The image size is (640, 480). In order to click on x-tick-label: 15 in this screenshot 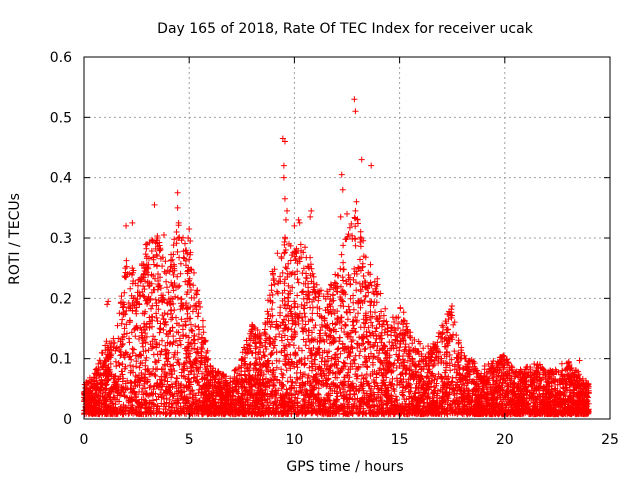, I will do `click(400, 440)`.